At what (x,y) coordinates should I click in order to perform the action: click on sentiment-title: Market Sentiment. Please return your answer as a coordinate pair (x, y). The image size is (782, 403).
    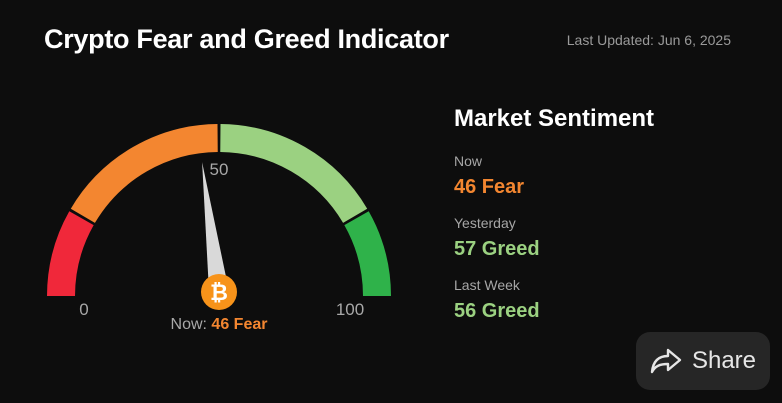
    Looking at the image, I should click on (554, 118).